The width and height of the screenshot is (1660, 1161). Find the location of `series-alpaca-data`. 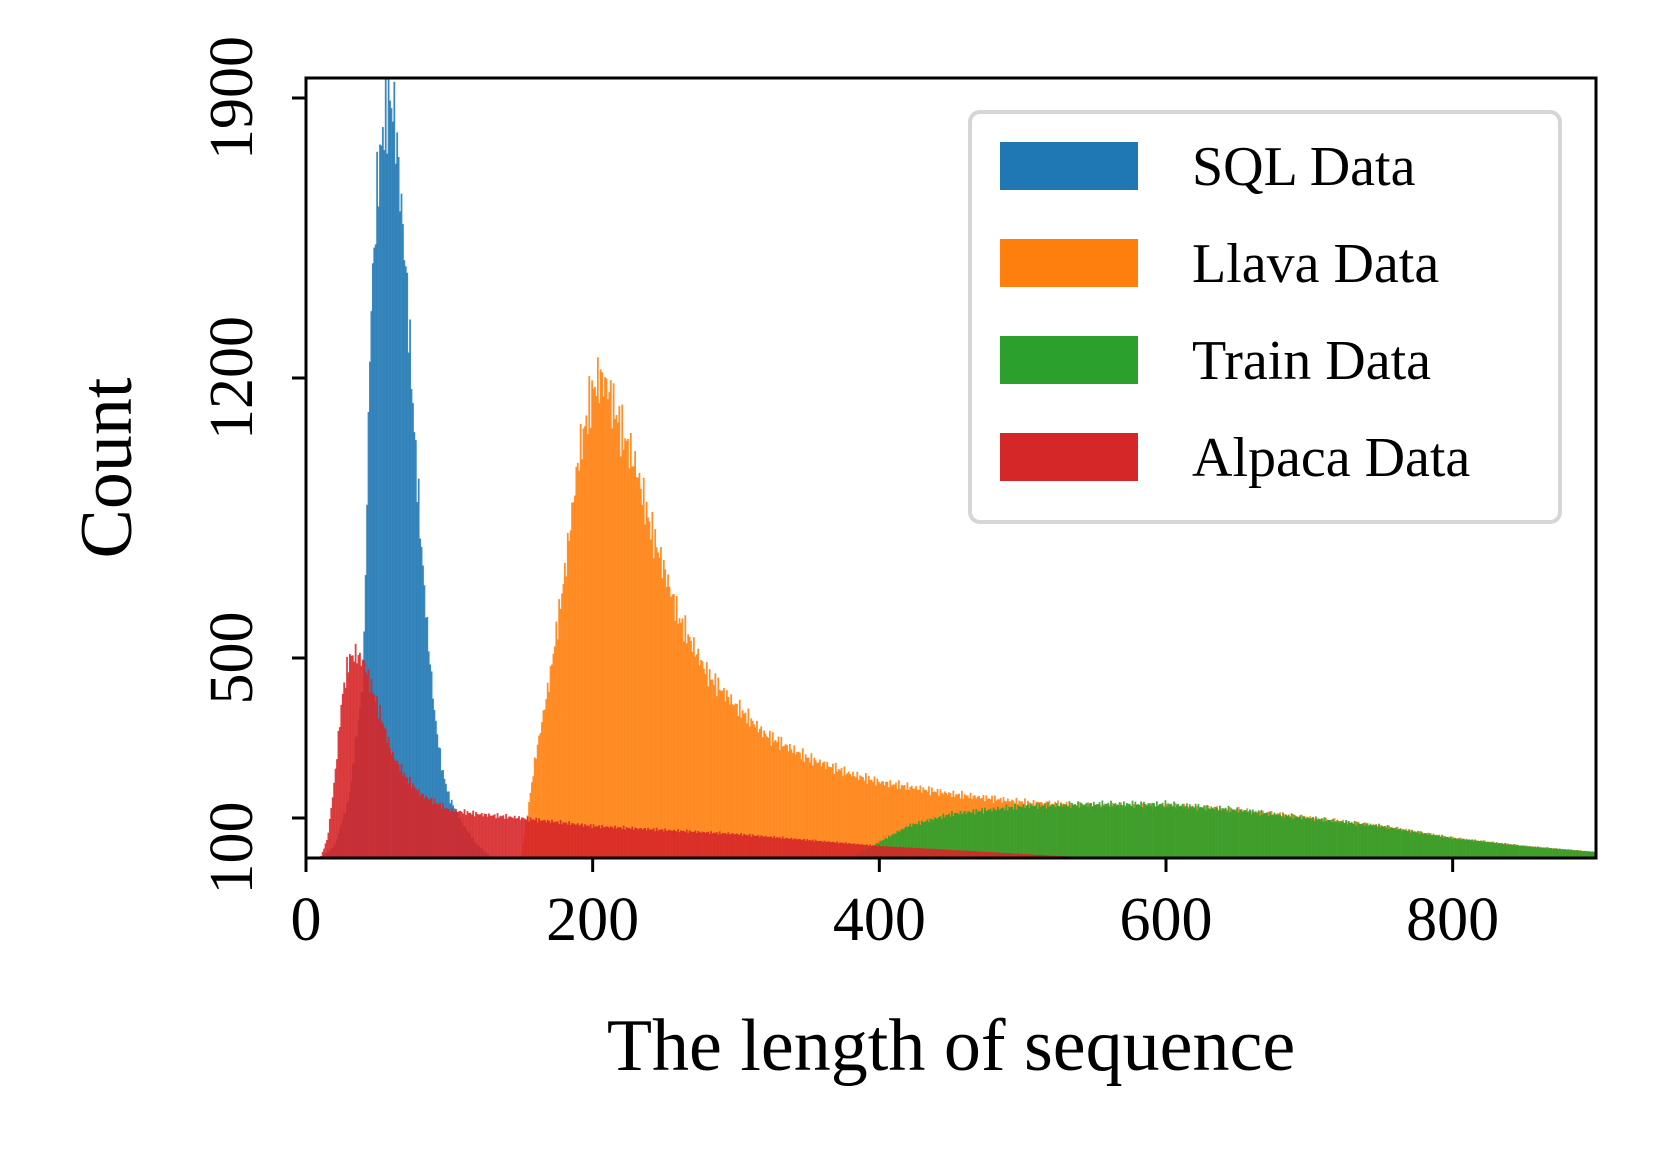

series-alpaca-data is located at coordinates (707, 750).